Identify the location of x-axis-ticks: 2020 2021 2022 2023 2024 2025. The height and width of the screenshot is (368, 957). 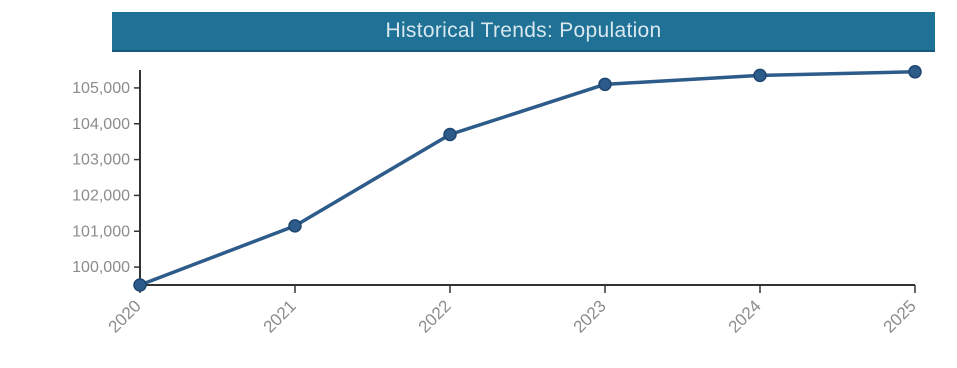
(512, 311).